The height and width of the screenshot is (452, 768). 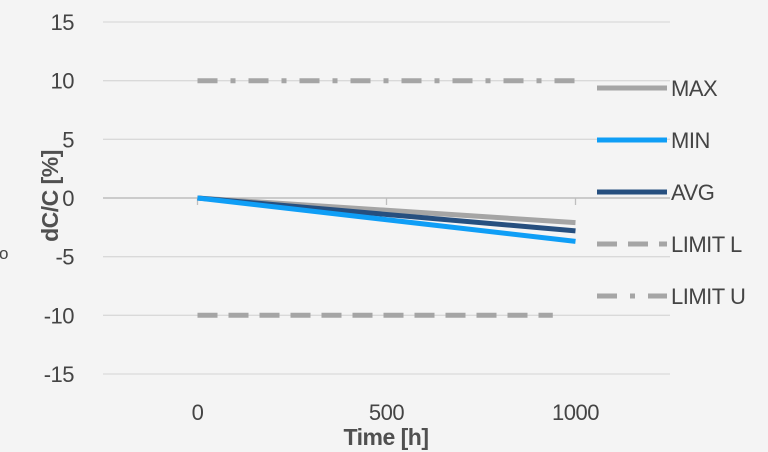 What do you see at coordinates (63, 81) in the screenshot?
I see `y-tick-label: 10` at bounding box center [63, 81].